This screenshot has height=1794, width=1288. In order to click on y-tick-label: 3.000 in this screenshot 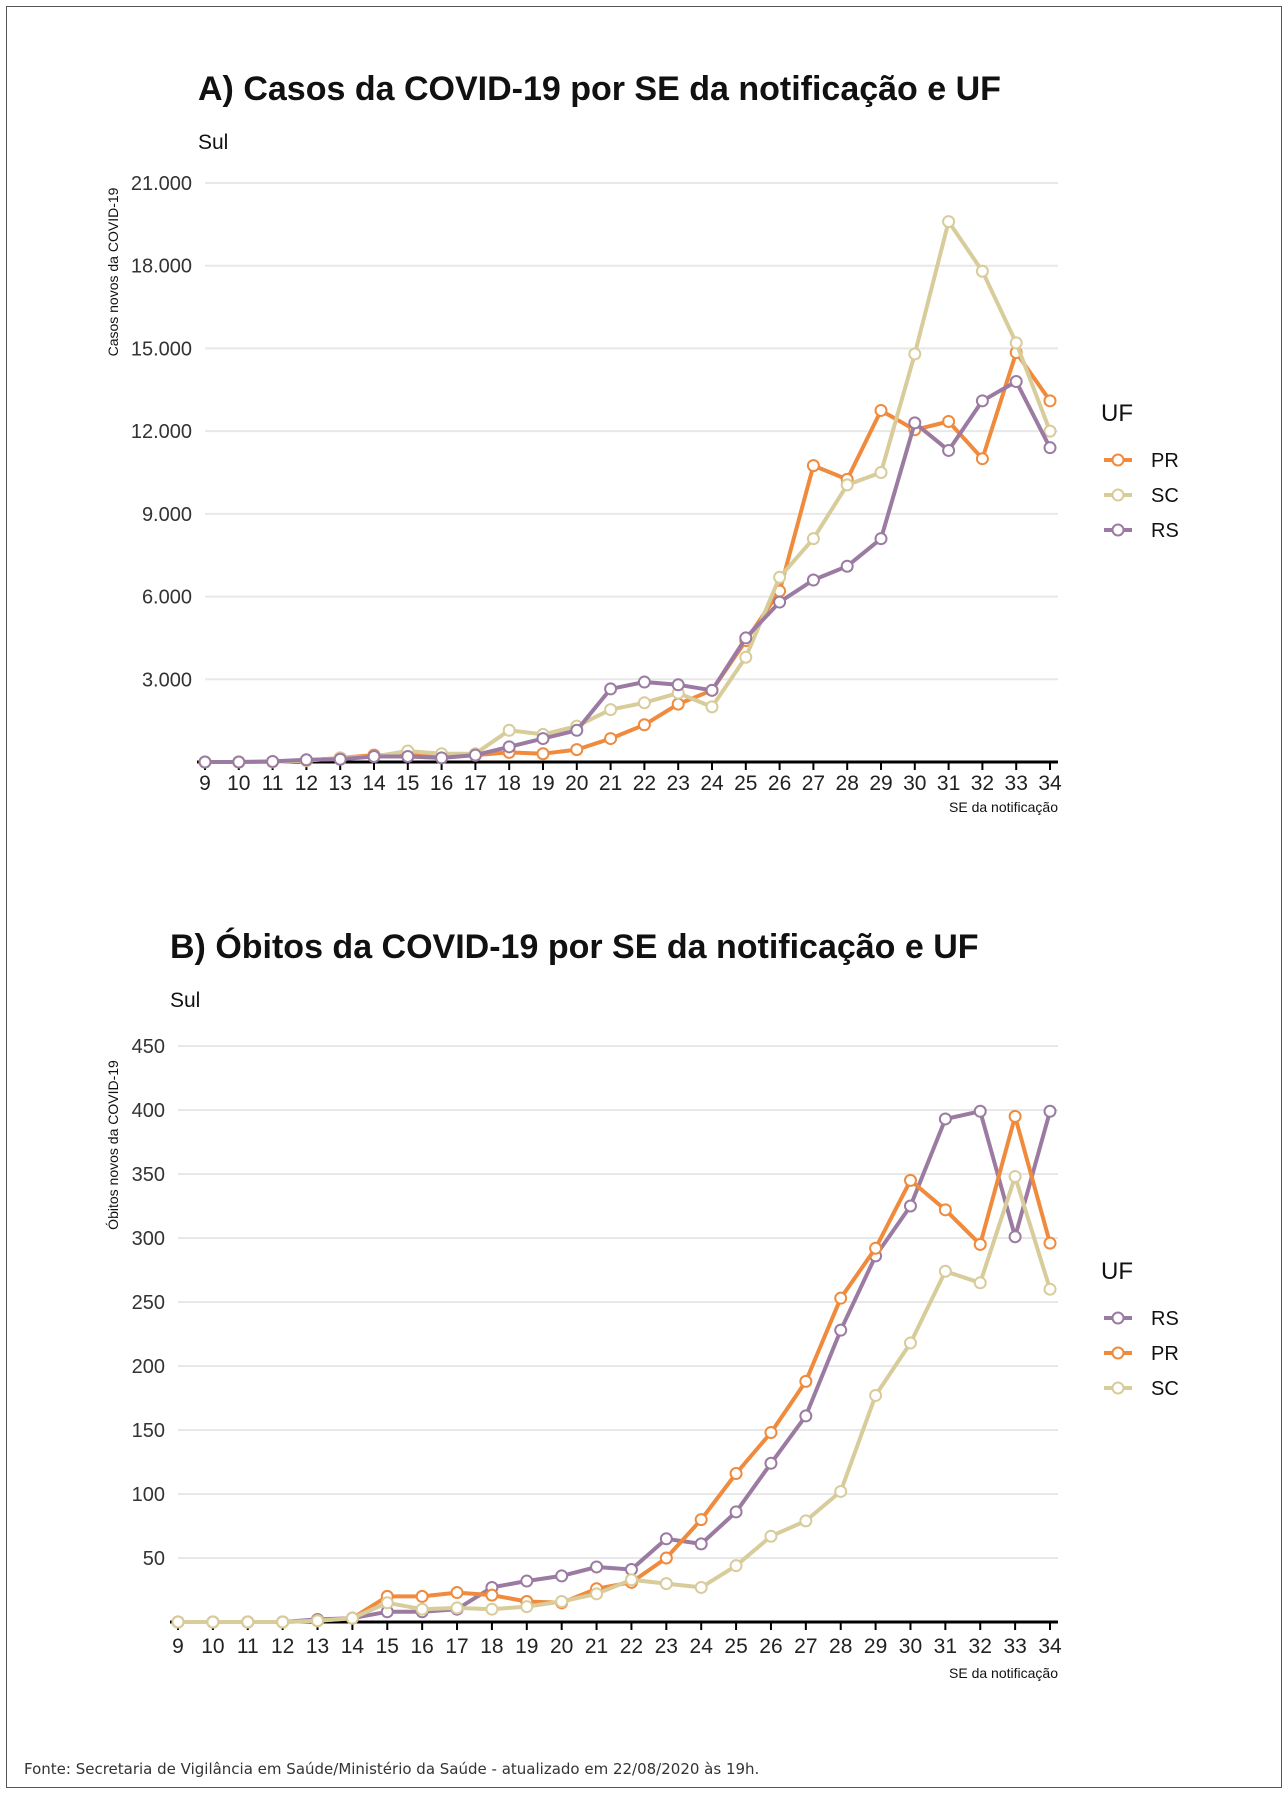, I will do `click(167, 680)`.